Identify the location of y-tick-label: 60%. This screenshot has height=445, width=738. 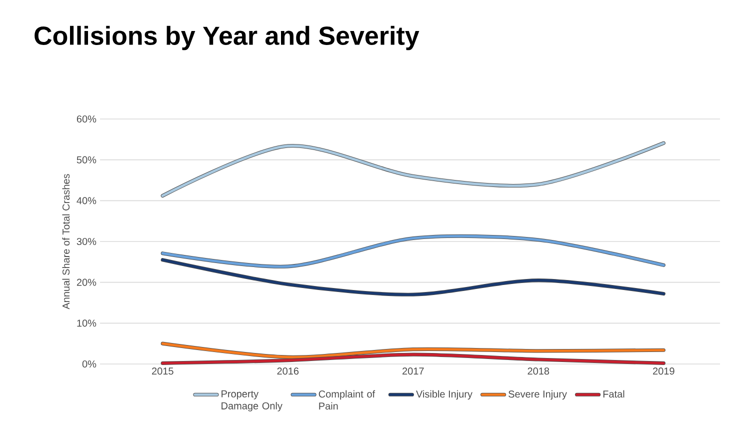
(86, 119).